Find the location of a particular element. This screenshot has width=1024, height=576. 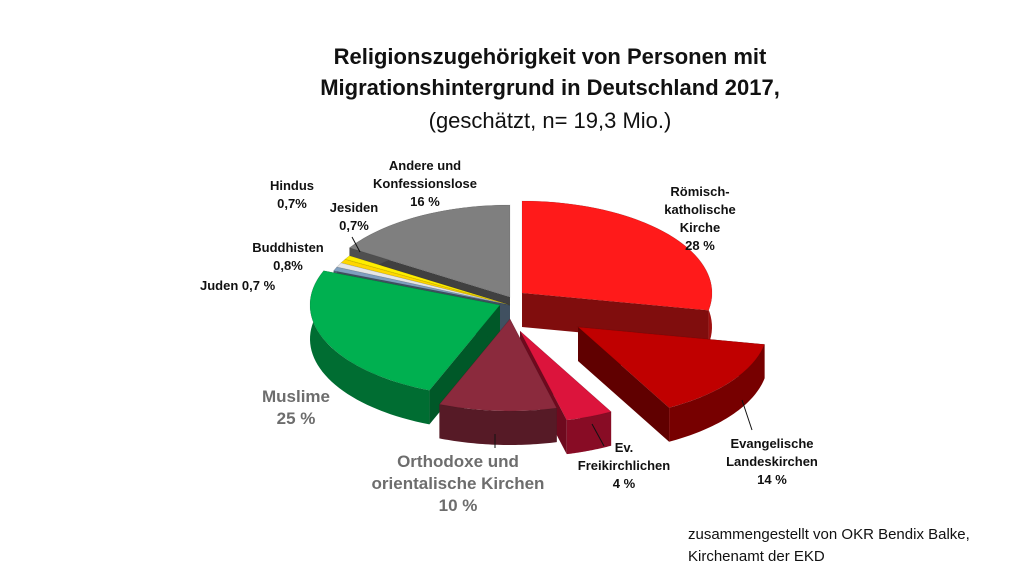

data-label-line: Buddhisten is located at coordinates (288, 247).